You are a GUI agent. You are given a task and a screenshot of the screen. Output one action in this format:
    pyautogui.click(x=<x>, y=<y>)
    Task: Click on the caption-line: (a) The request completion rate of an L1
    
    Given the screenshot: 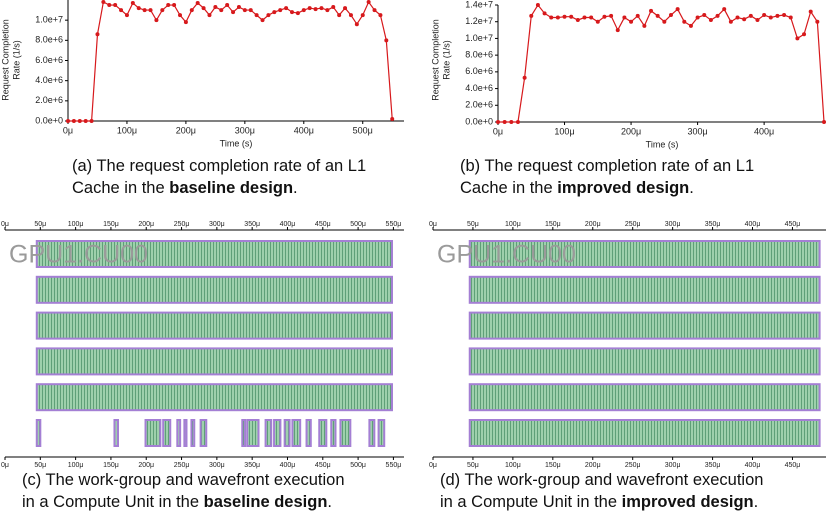 What is the action you would take?
    pyautogui.click(x=219, y=166)
    